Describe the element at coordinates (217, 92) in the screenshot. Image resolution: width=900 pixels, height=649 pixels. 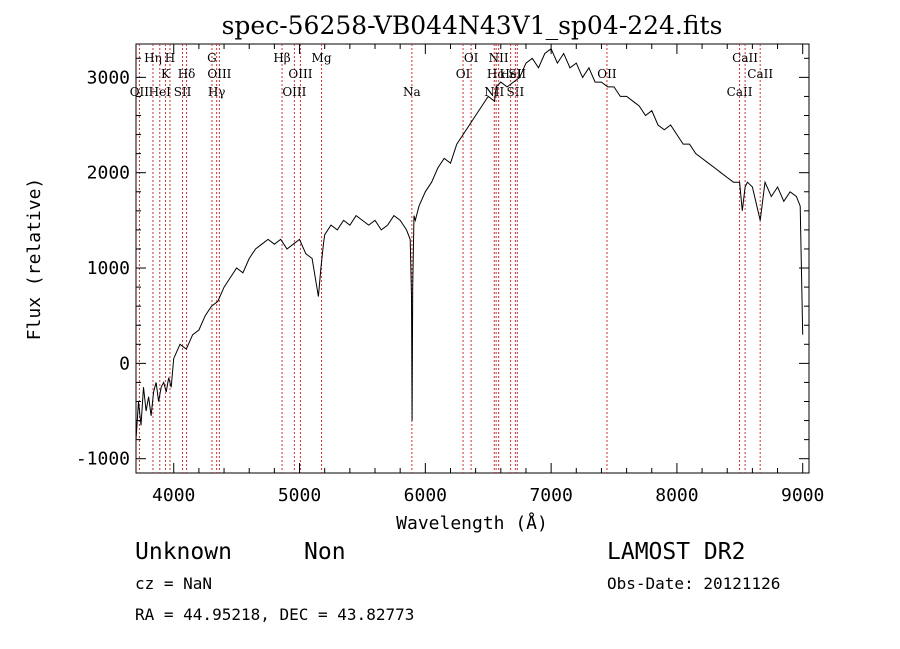
I see `line-marker-label: Hγ` at that location.